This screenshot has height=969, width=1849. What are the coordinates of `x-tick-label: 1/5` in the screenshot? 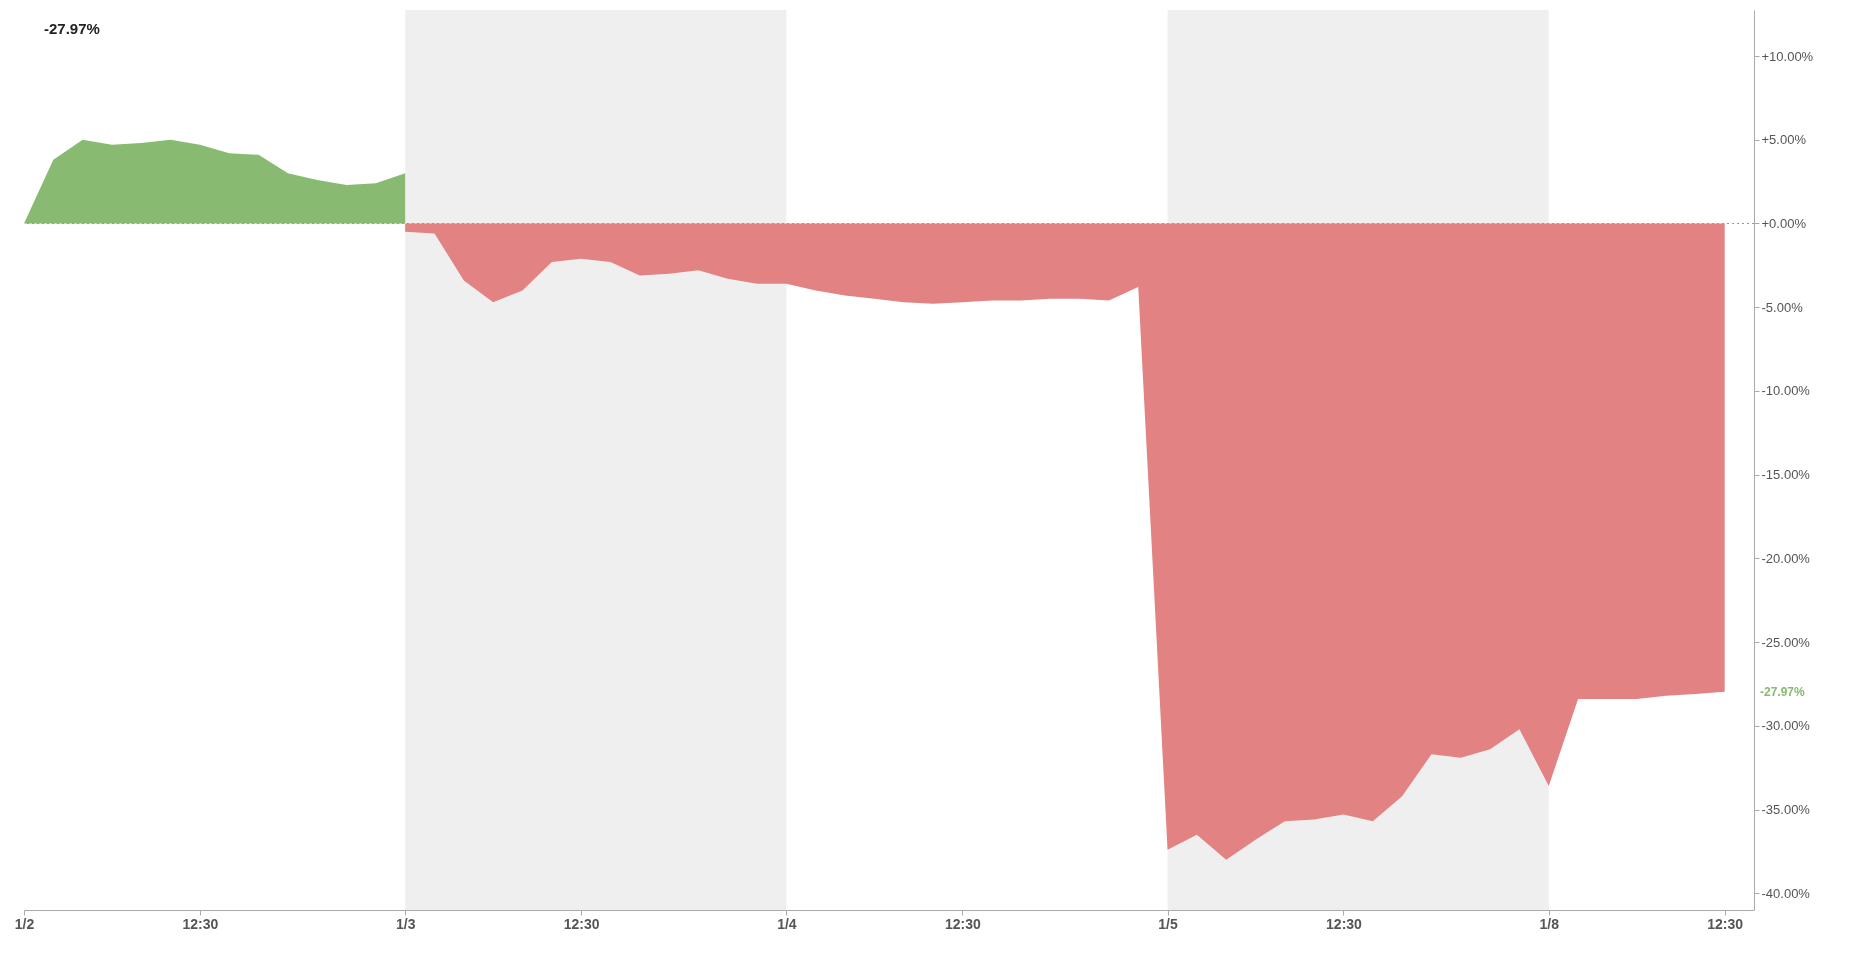 It's located at (1168, 923).